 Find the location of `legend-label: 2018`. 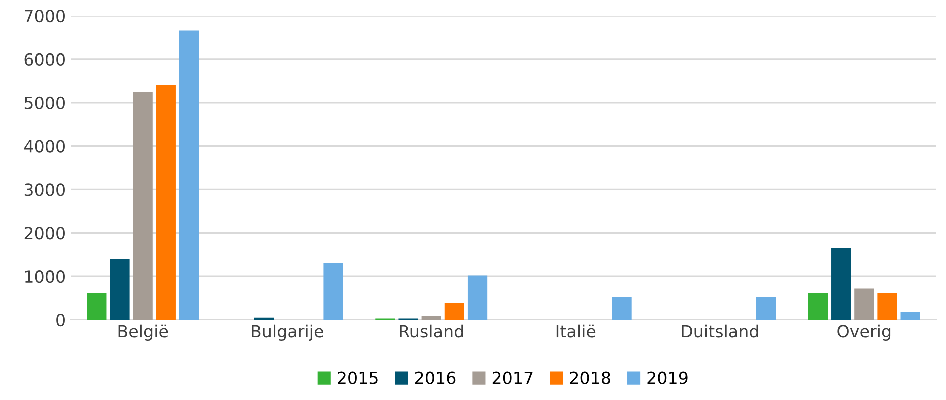

legend-label: 2018 is located at coordinates (590, 378).